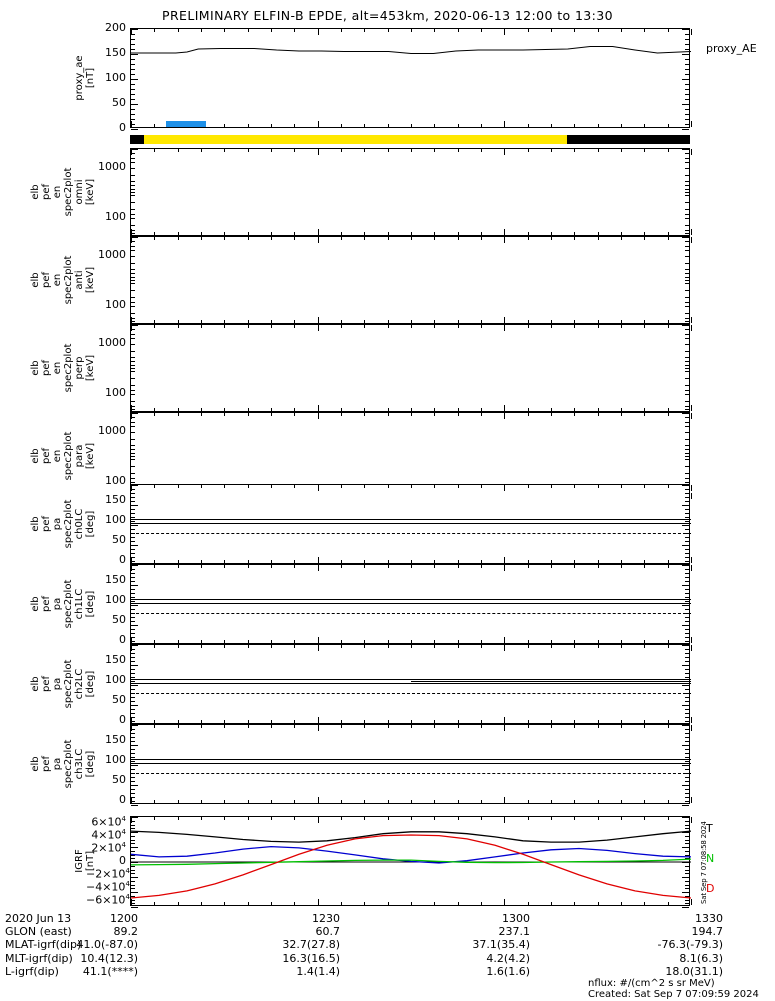  Describe the element at coordinates (551, 681) in the screenshot. I see `pa-reference-line-step` at that location.